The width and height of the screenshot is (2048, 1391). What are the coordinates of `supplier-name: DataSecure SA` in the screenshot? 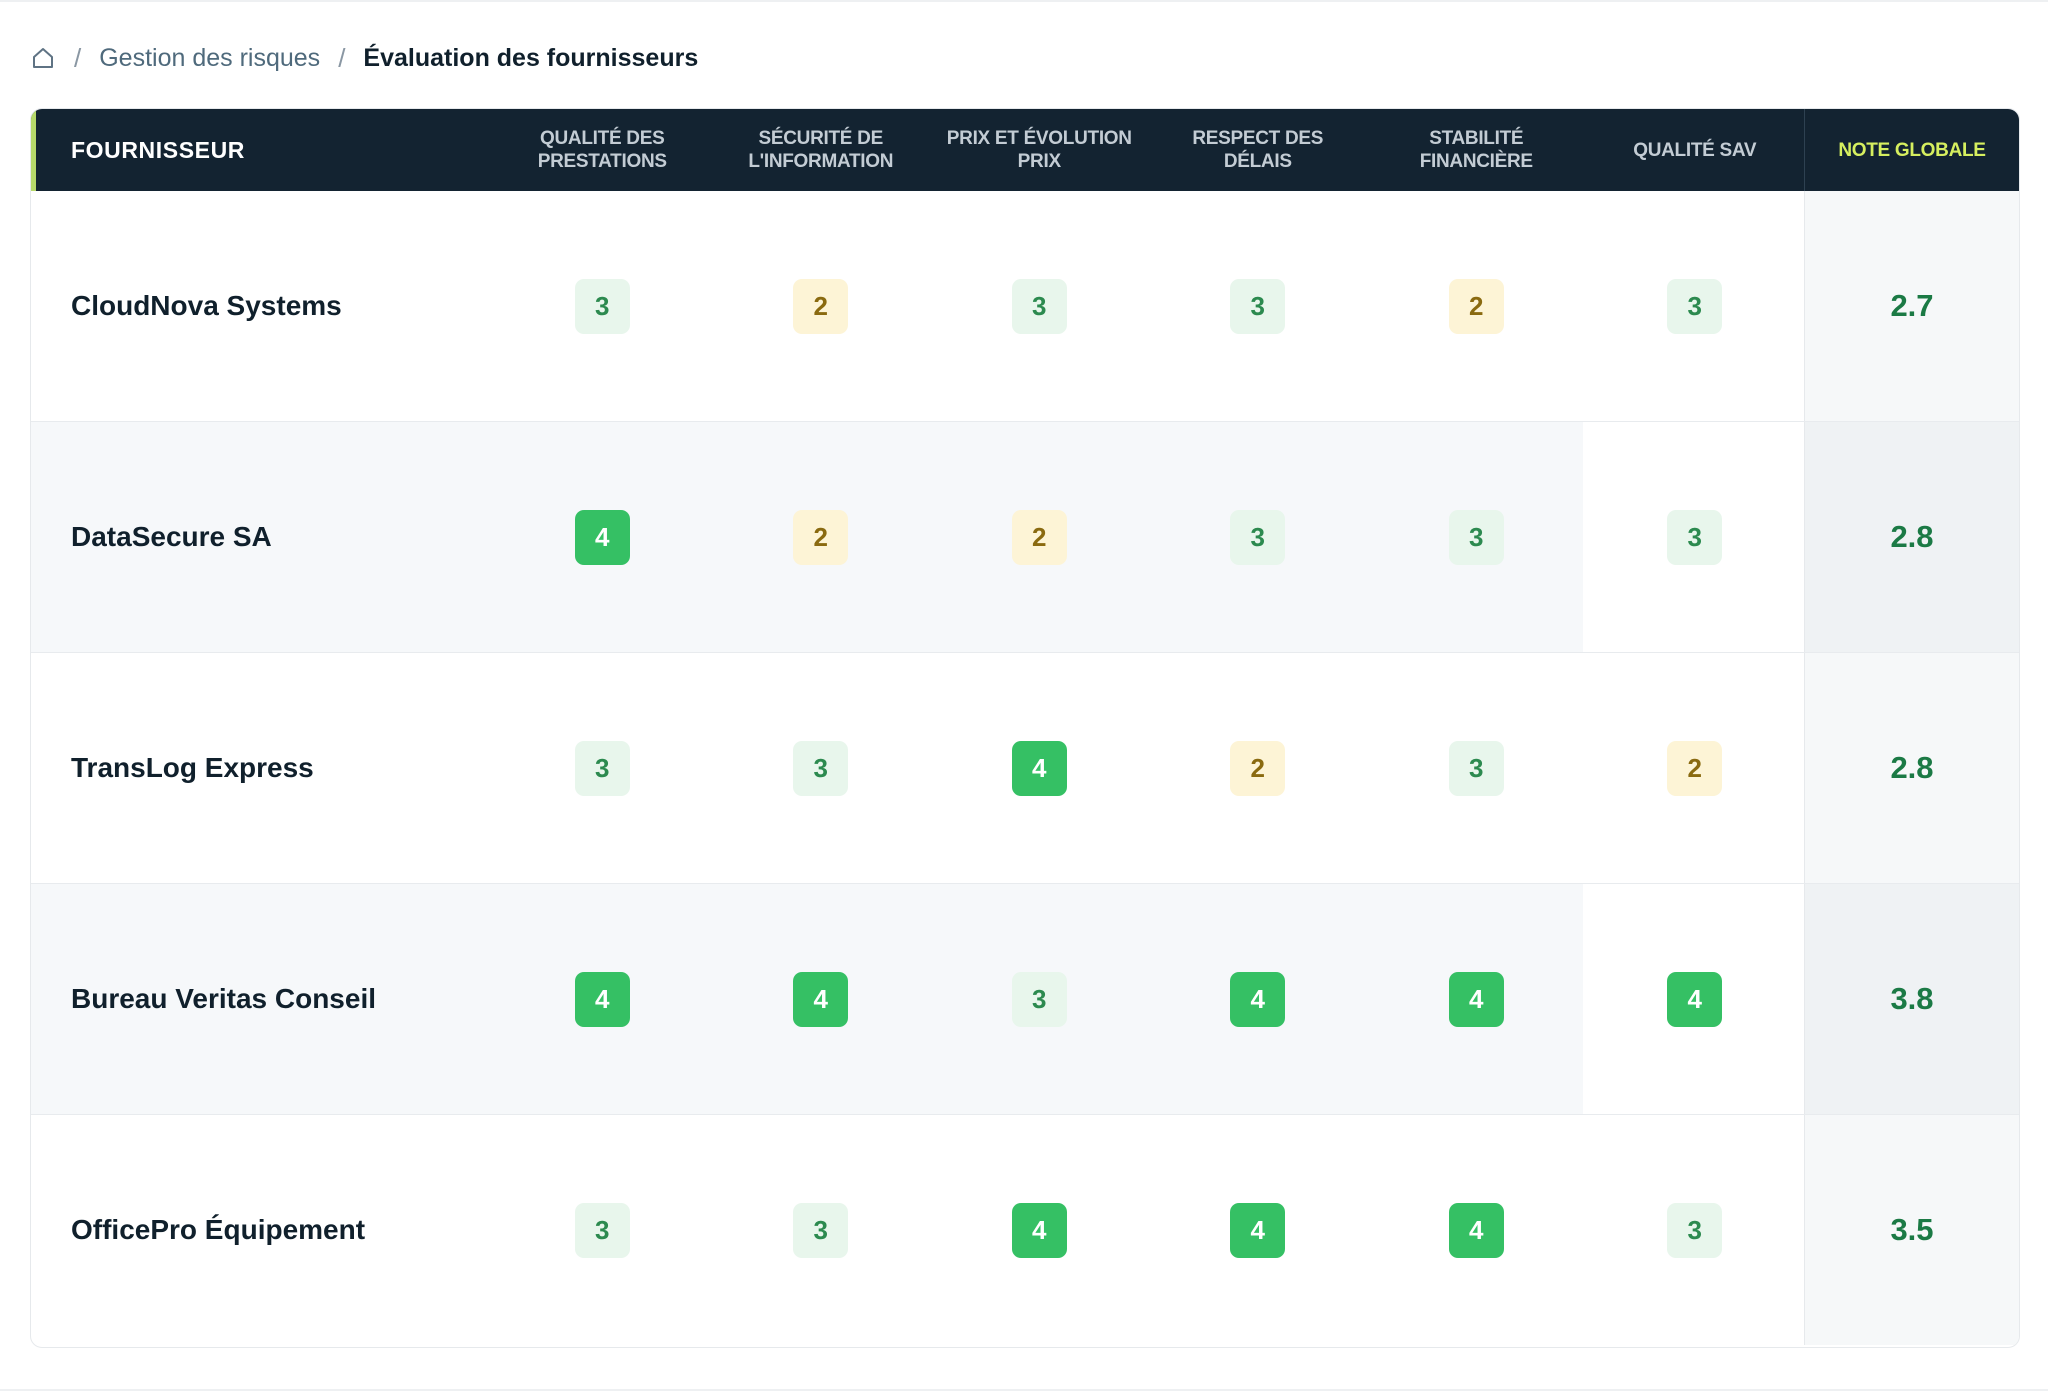 It's located at (171, 536).